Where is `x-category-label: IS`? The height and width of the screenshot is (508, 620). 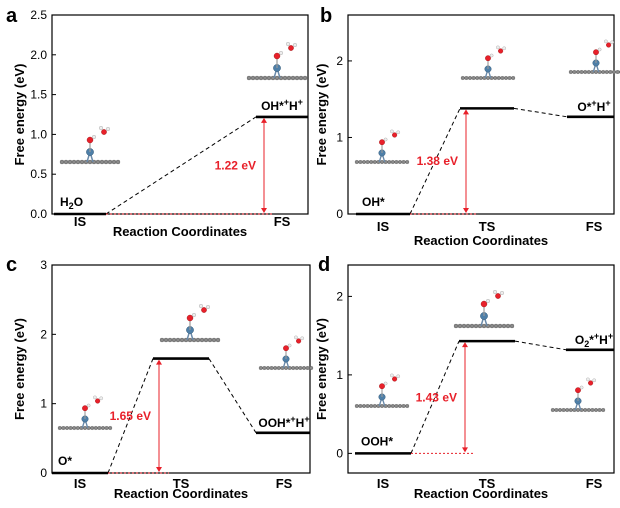
x-category-label: IS is located at coordinates (80, 221).